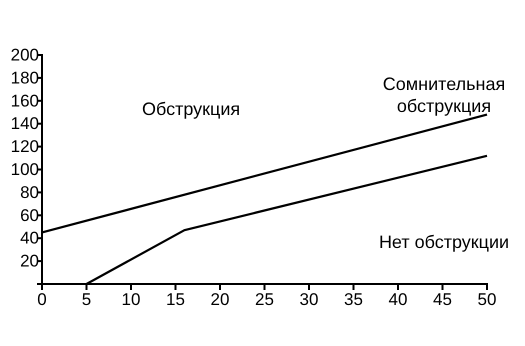  Describe the element at coordinates (29, 238) in the screenshot. I see `y-tick-label: 40` at that location.